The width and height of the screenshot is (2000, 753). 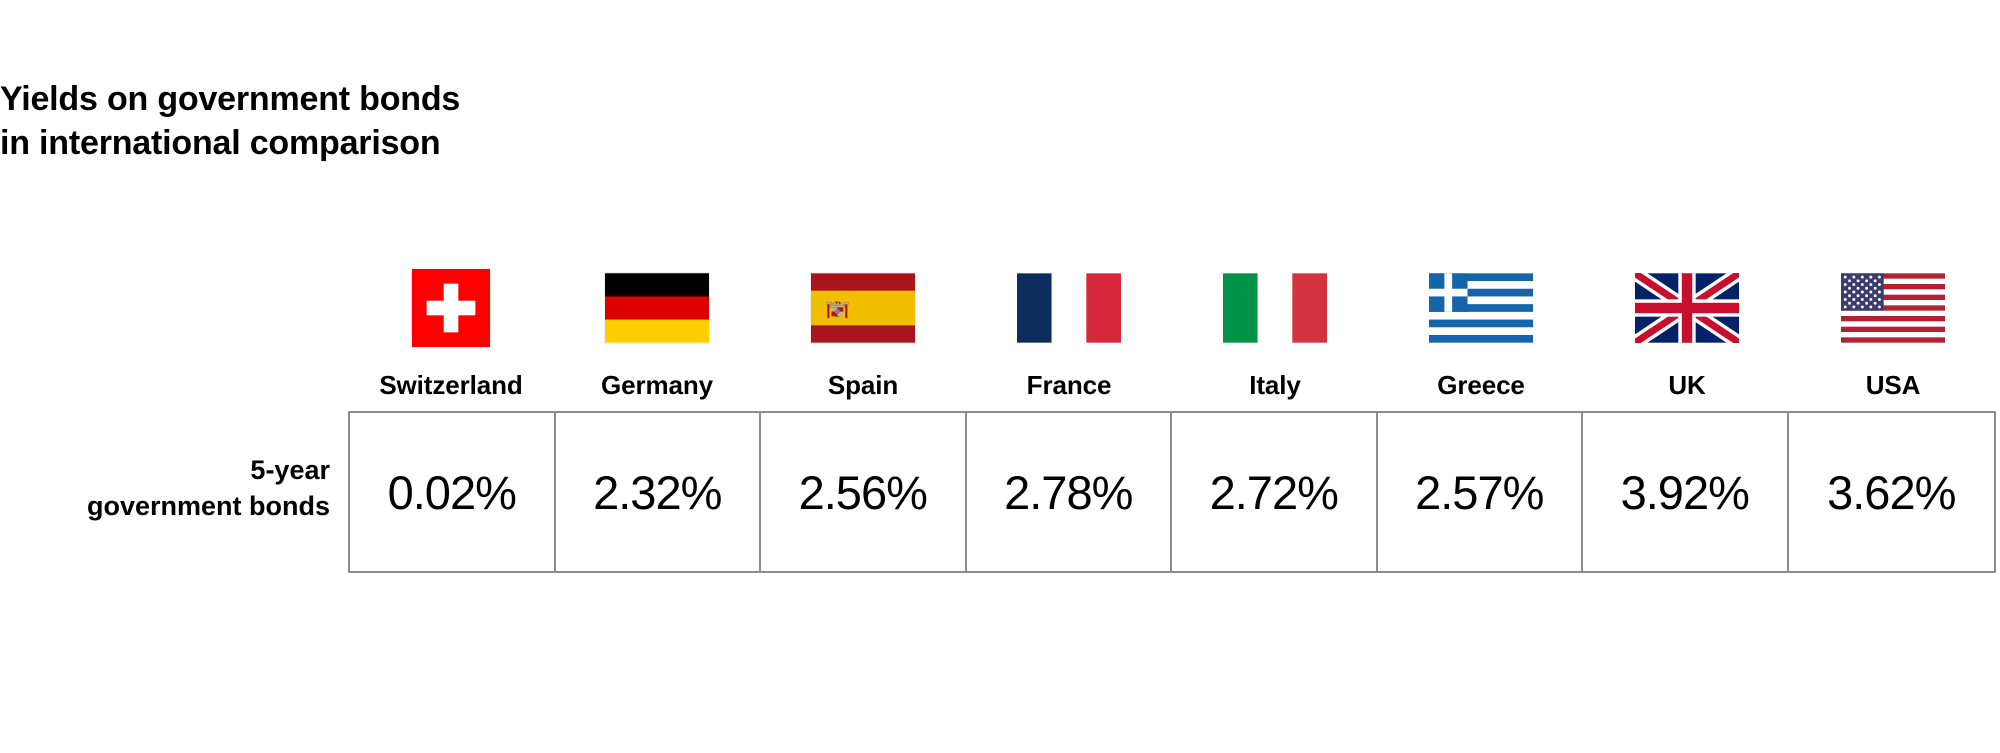 What do you see at coordinates (1891, 492) in the screenshot?
I see `value-cell-usa: 3.62%` at bounding box center [1891, 492].